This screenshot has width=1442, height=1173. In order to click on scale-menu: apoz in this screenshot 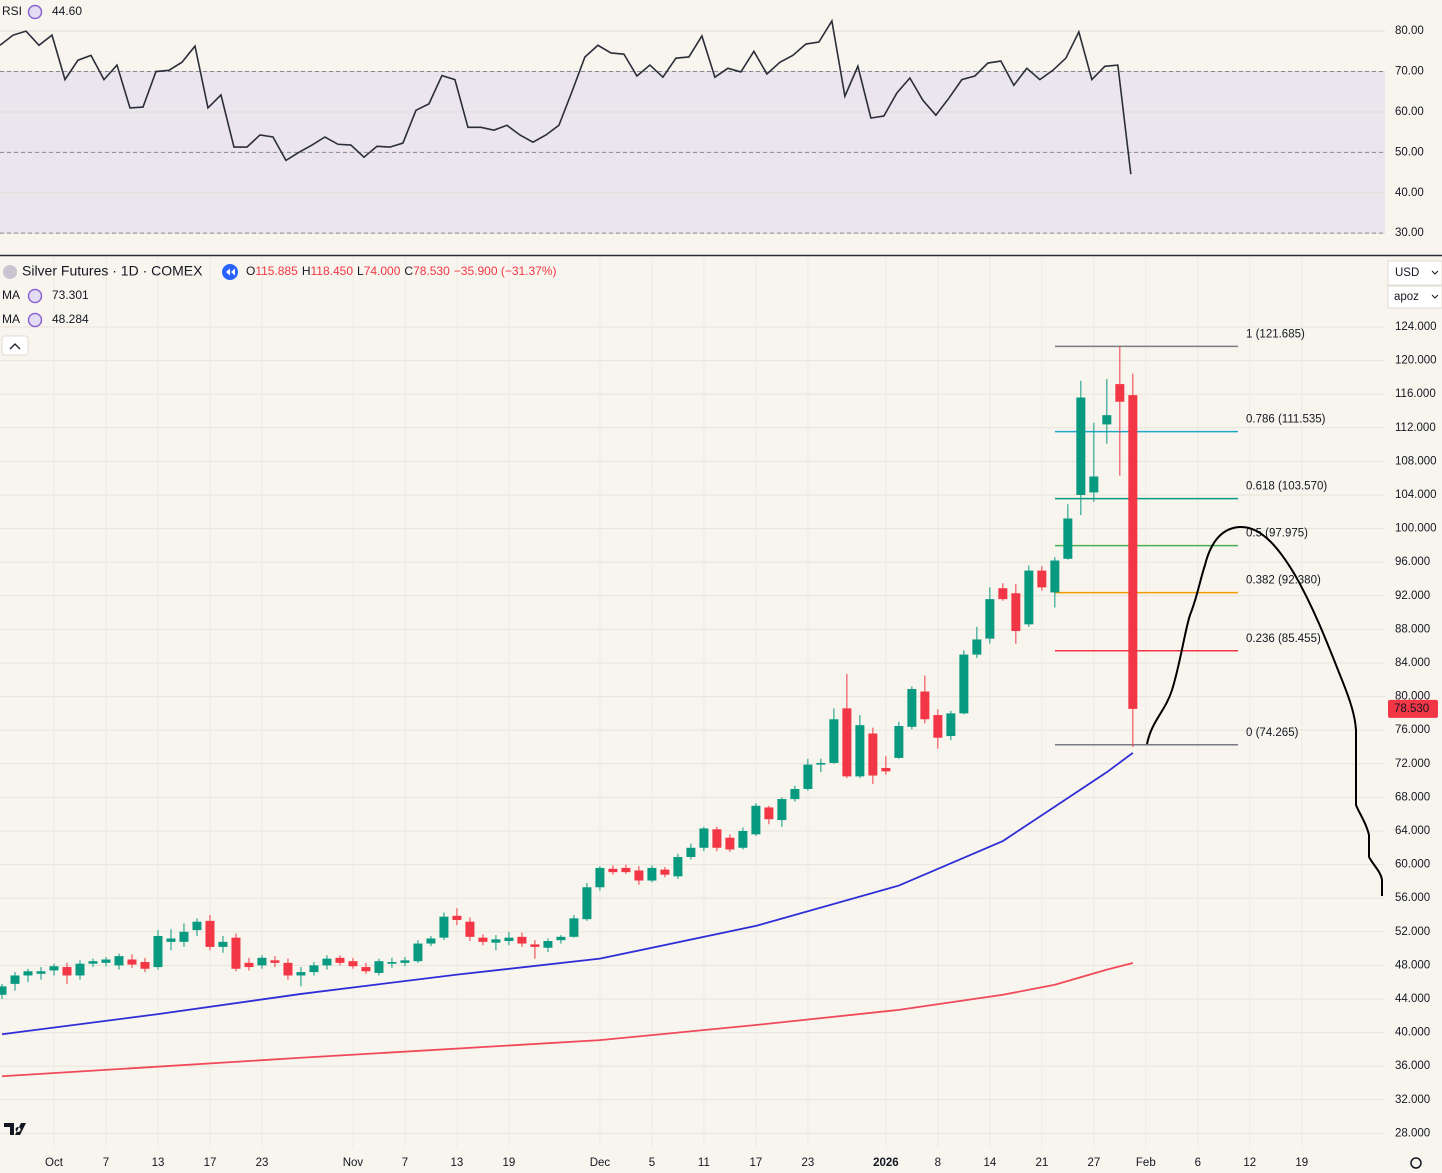, I will do `click(1406, 297)`.